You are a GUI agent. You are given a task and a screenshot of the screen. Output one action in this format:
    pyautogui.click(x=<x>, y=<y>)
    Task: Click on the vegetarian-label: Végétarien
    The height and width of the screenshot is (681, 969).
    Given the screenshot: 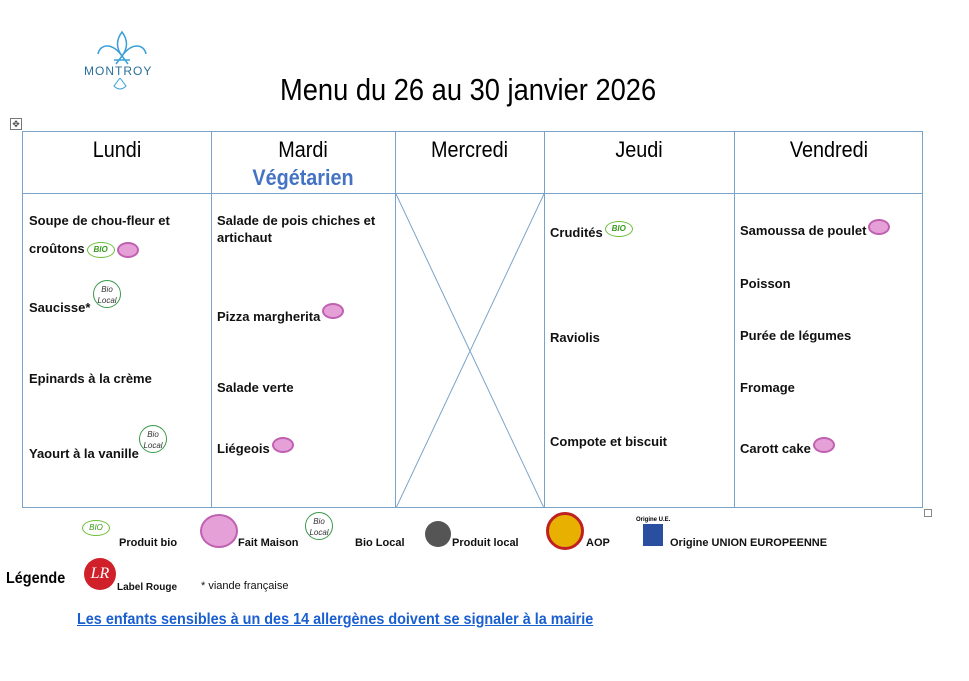 What is the action you would take?
    pyautogui.click(x=303, y=177)
    